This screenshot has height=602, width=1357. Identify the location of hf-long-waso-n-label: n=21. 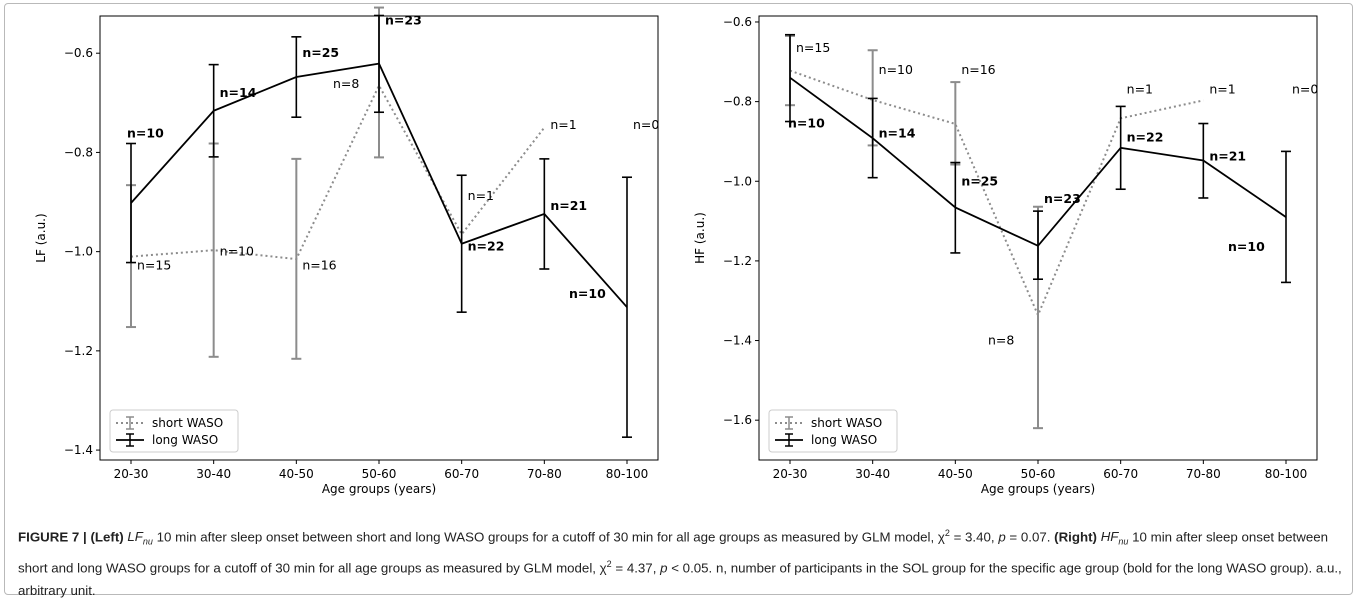
(1227, 156).